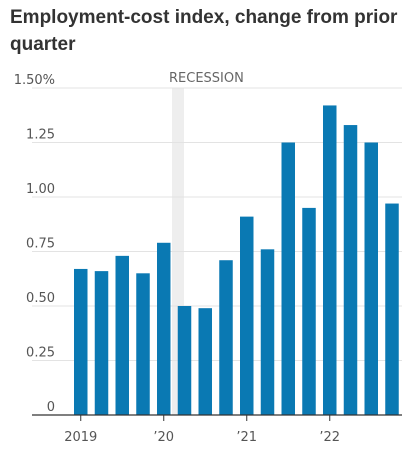 The height and width of the screenshot is (461, 413). I want to click on x-axis, so click(217, 417).